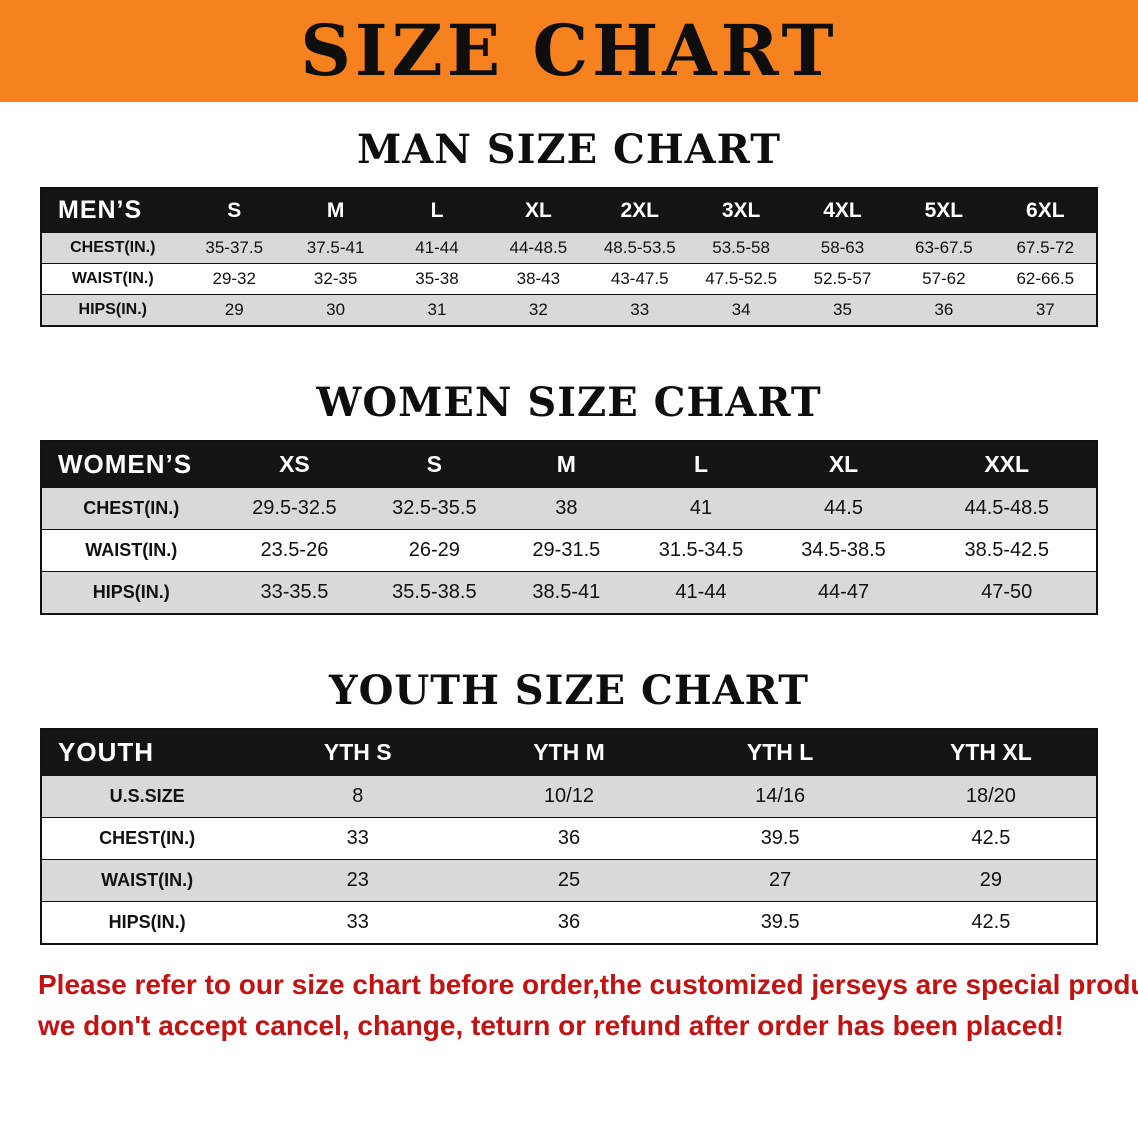  What do you see at coordinates (569, 210) in the screenshot?
I see `men-header-row: MEN’S S M L XL 2XL 3XL 4XL 5XL 6XL` at bounding box center [569, 210].